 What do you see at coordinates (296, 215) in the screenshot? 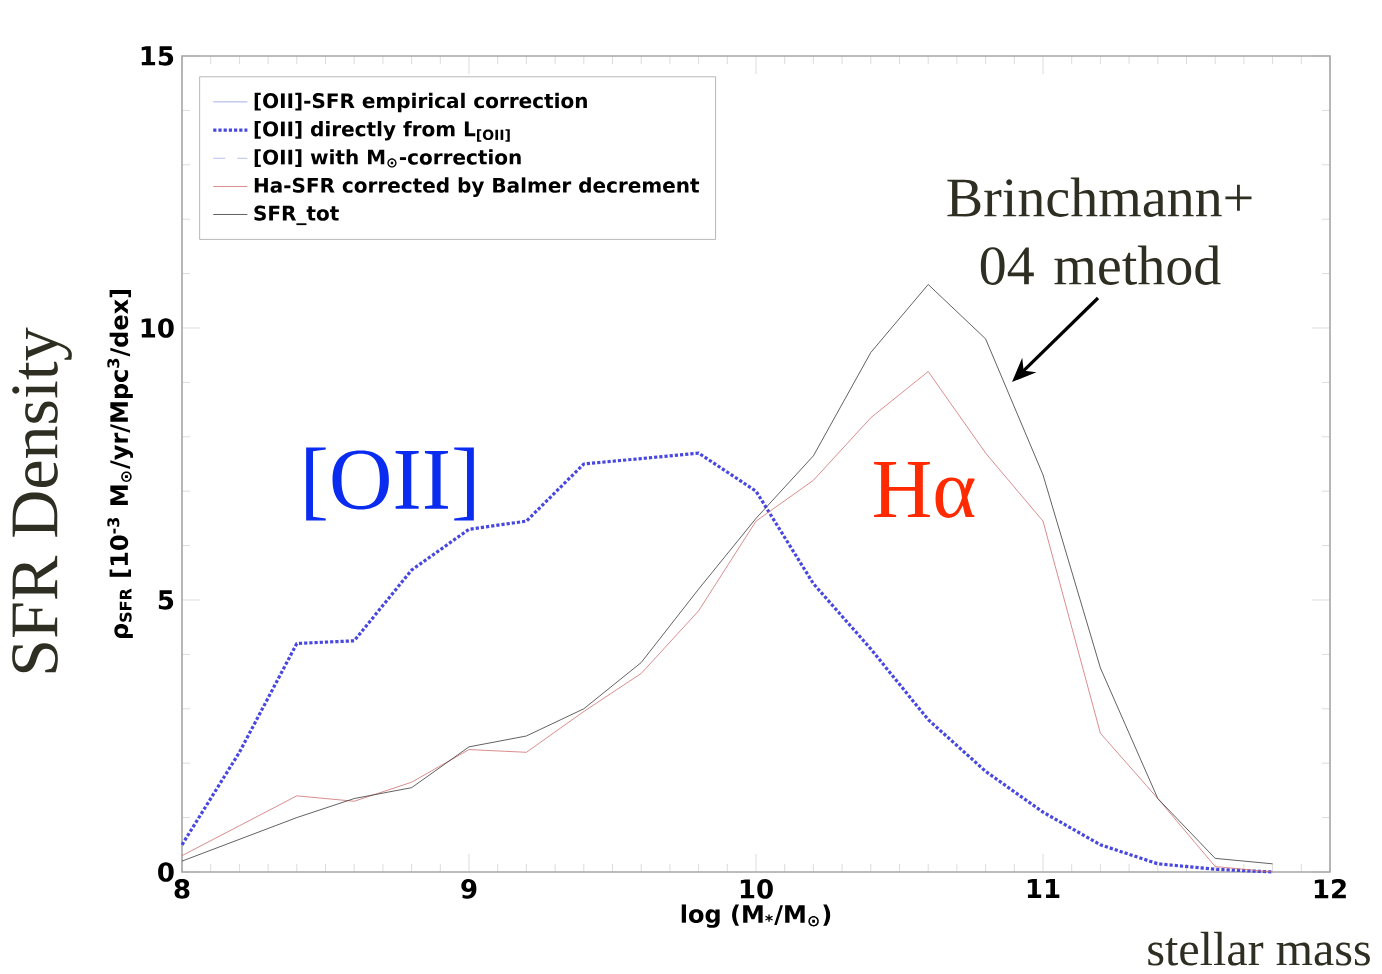
I see `legend-label: SFR_tot` at bounding box center [296, 215].